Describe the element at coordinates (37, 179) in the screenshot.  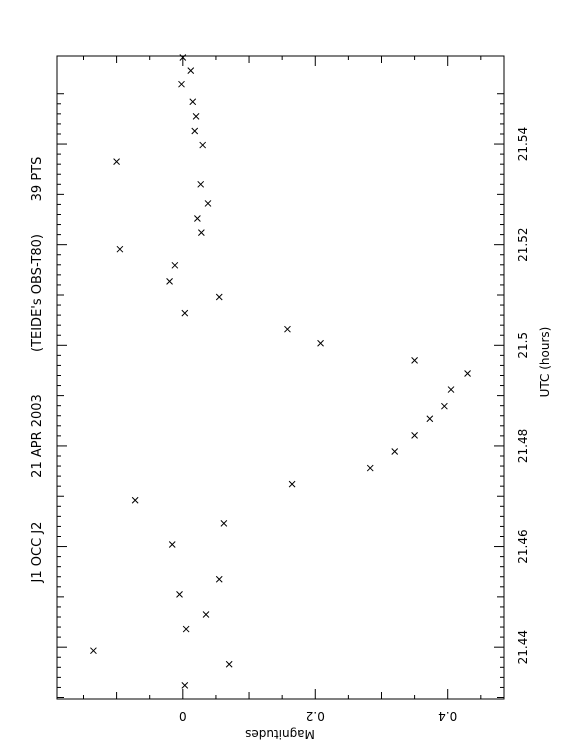
I see `header-points: 39 PTS` at that location.